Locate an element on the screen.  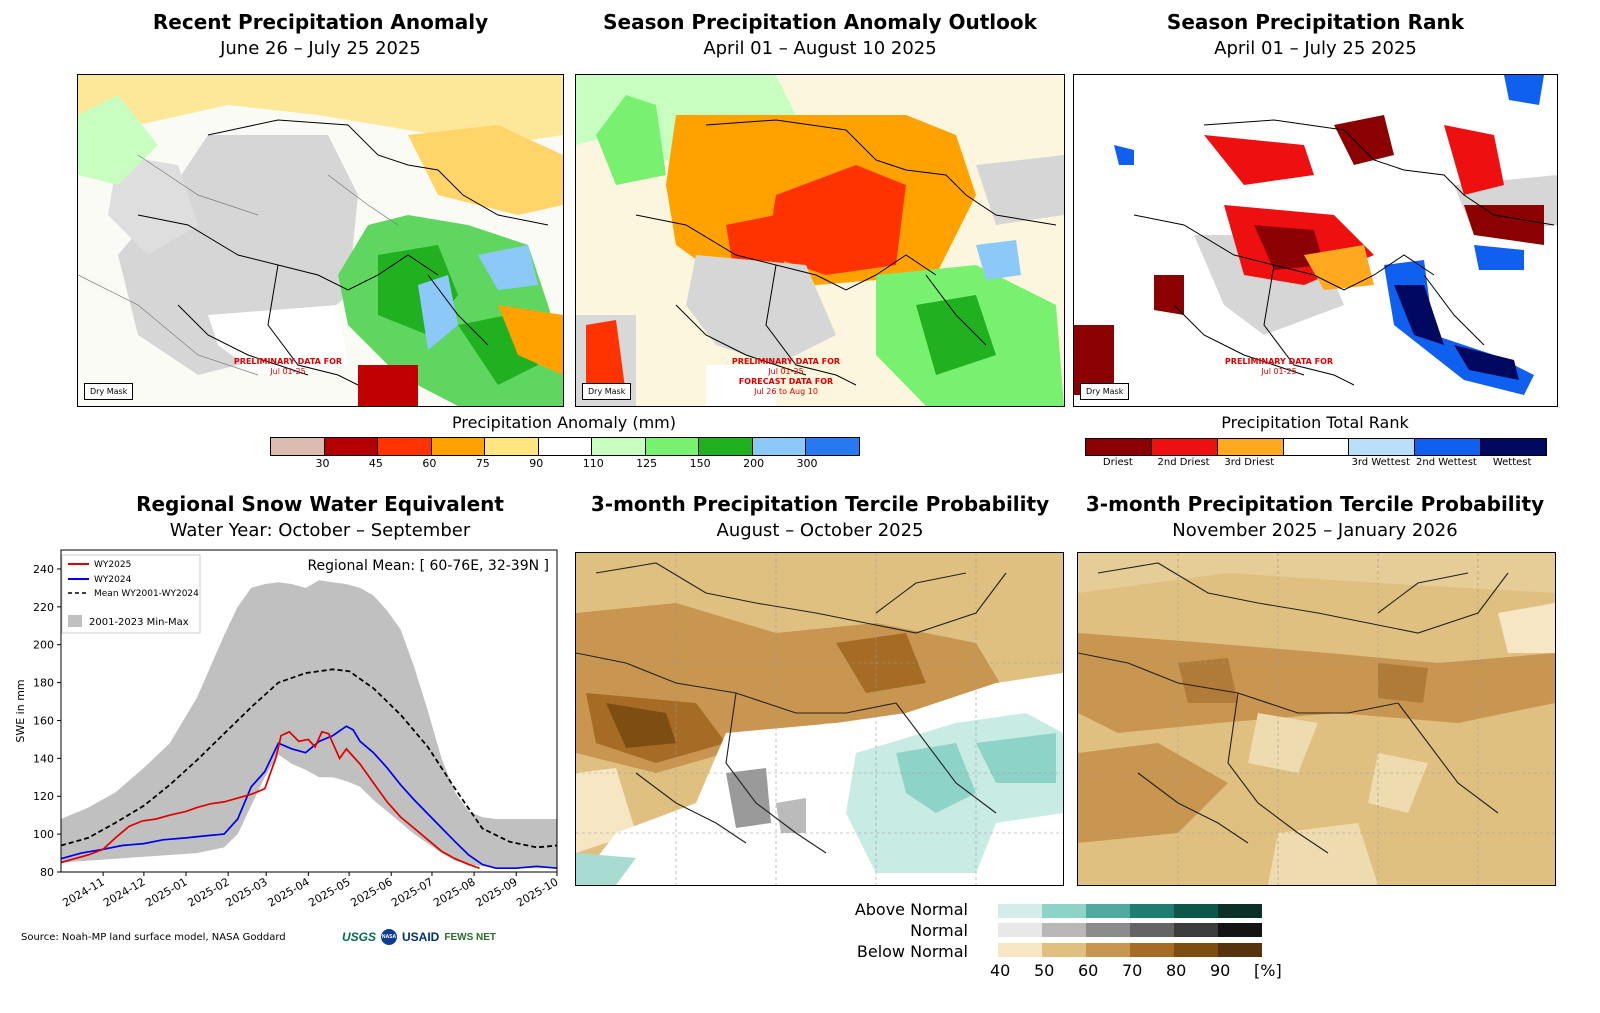
x-tick-label: 2024-12 is located at coordinates (124, 892).